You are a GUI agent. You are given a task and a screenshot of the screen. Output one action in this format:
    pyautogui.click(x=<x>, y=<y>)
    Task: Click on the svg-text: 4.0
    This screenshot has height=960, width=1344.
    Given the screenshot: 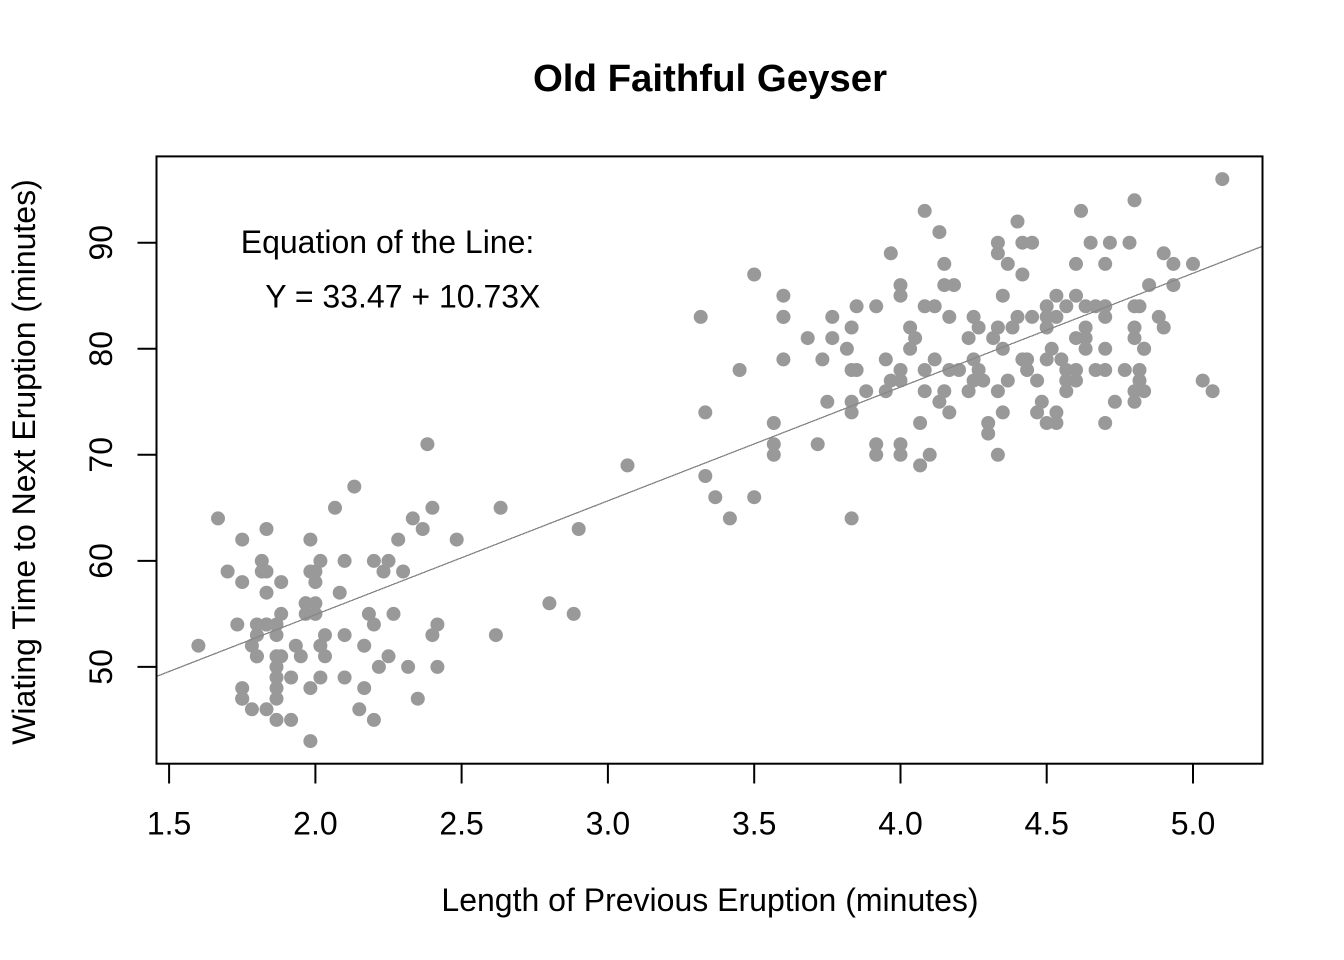 What is the action you would take?
    pyautogui.click(x=900, y=824)
    